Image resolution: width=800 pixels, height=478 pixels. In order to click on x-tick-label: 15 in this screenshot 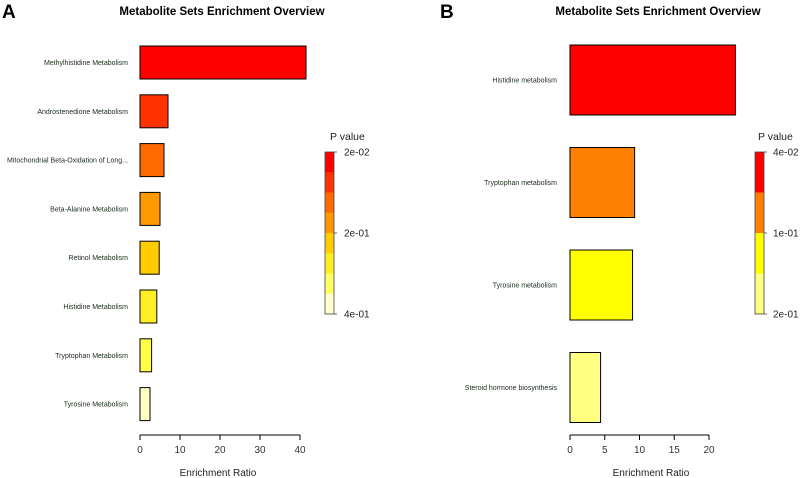, I will do `click(675, 450)`.